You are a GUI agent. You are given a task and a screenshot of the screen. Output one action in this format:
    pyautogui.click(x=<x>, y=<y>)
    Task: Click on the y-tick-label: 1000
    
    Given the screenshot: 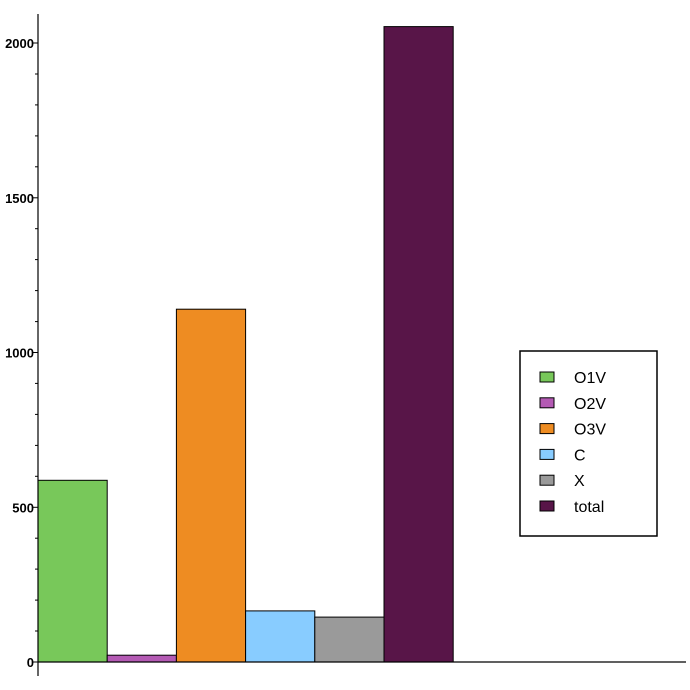 What is the action you would take?
    pyautogui.click(x=19, y=353)
    